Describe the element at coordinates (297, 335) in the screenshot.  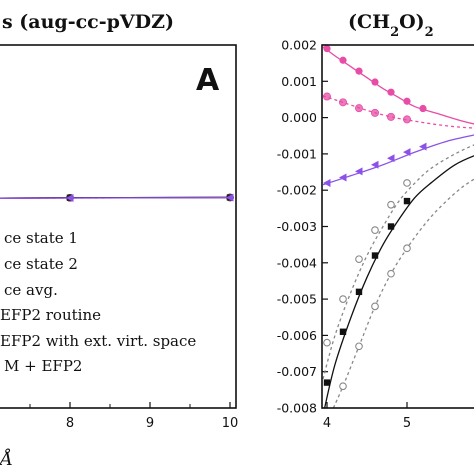
I see `right-y-tick-label: -0.006` at that location.